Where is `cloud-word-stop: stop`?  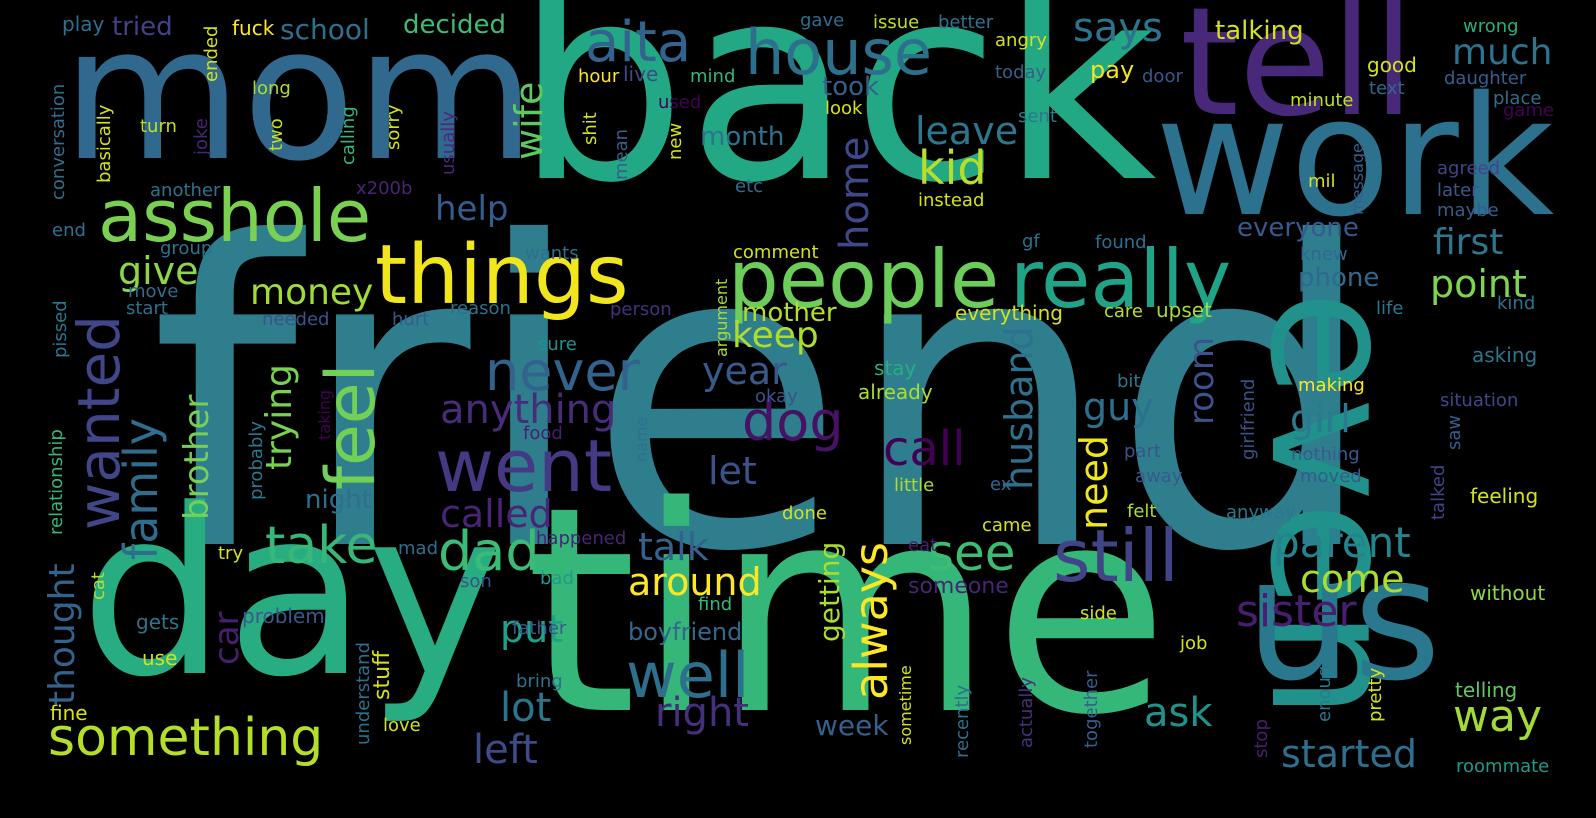 cloud-word-stop: stop is located at coordinates (1261, 738).